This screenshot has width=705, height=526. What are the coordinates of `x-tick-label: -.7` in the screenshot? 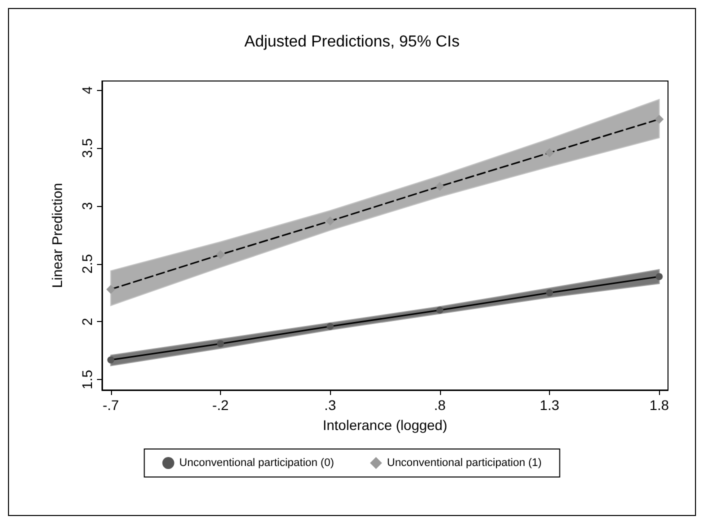 It's located at (111, 405).